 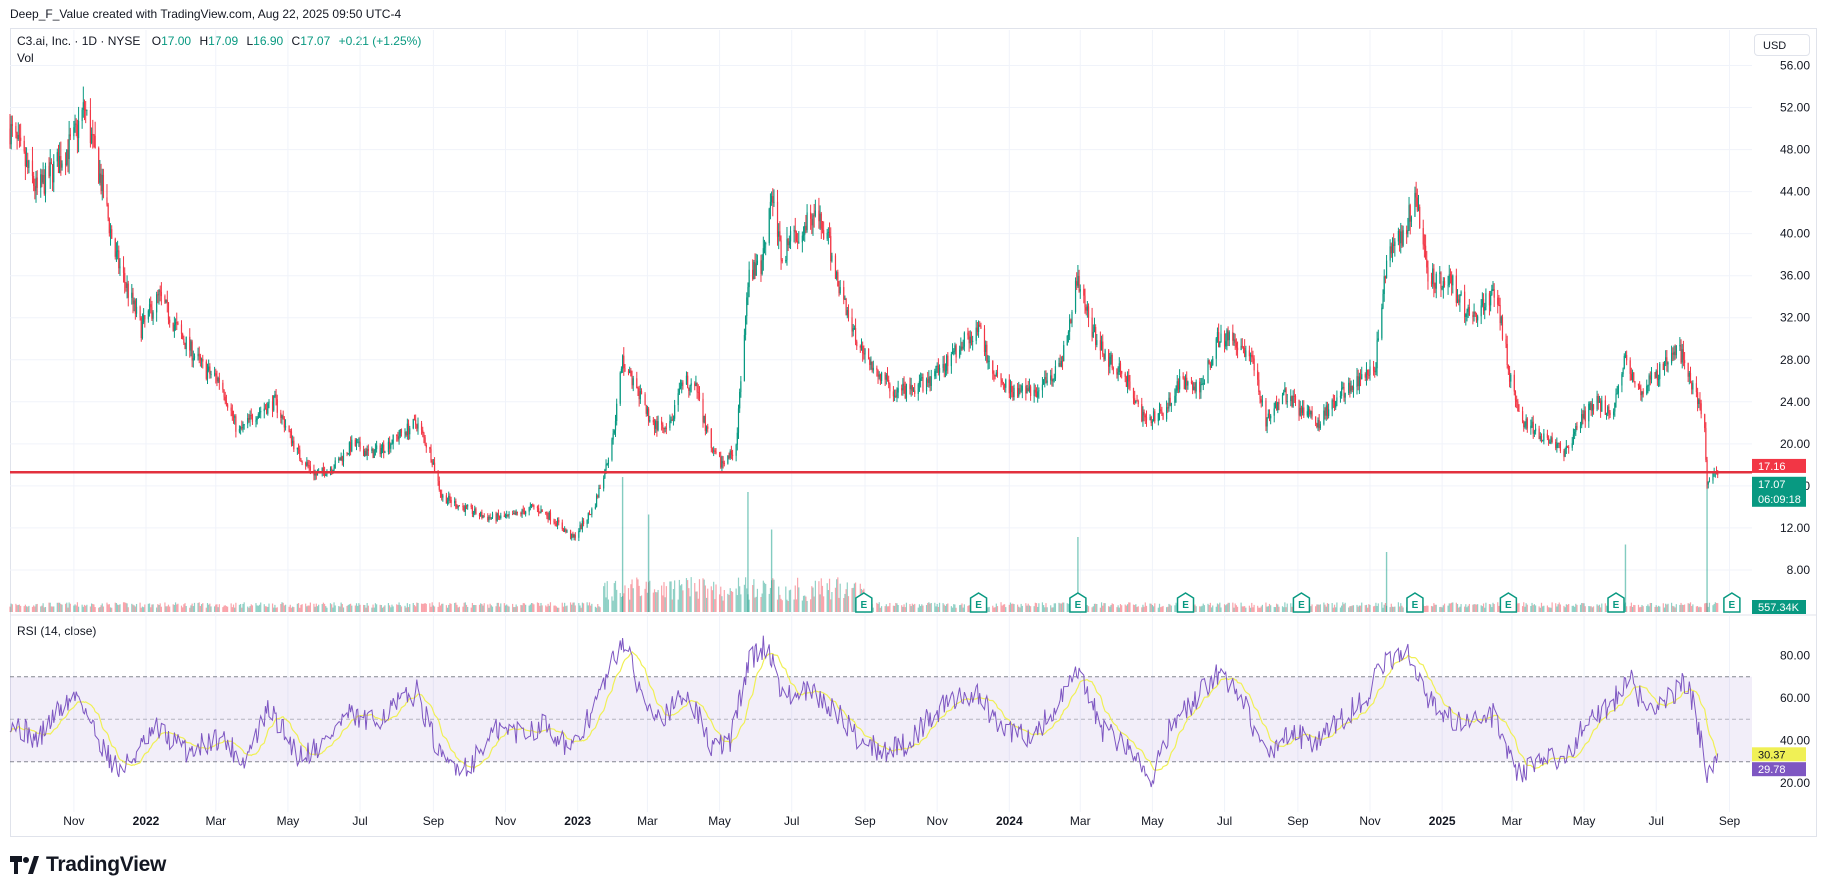 I want to click on currency-button: USD, so click(x=1782, y=45).